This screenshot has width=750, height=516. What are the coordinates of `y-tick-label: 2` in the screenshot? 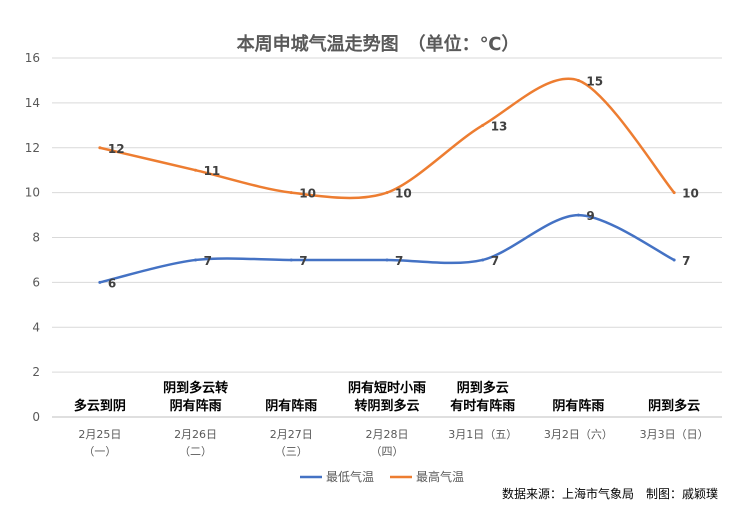 It's located at (36, 372).